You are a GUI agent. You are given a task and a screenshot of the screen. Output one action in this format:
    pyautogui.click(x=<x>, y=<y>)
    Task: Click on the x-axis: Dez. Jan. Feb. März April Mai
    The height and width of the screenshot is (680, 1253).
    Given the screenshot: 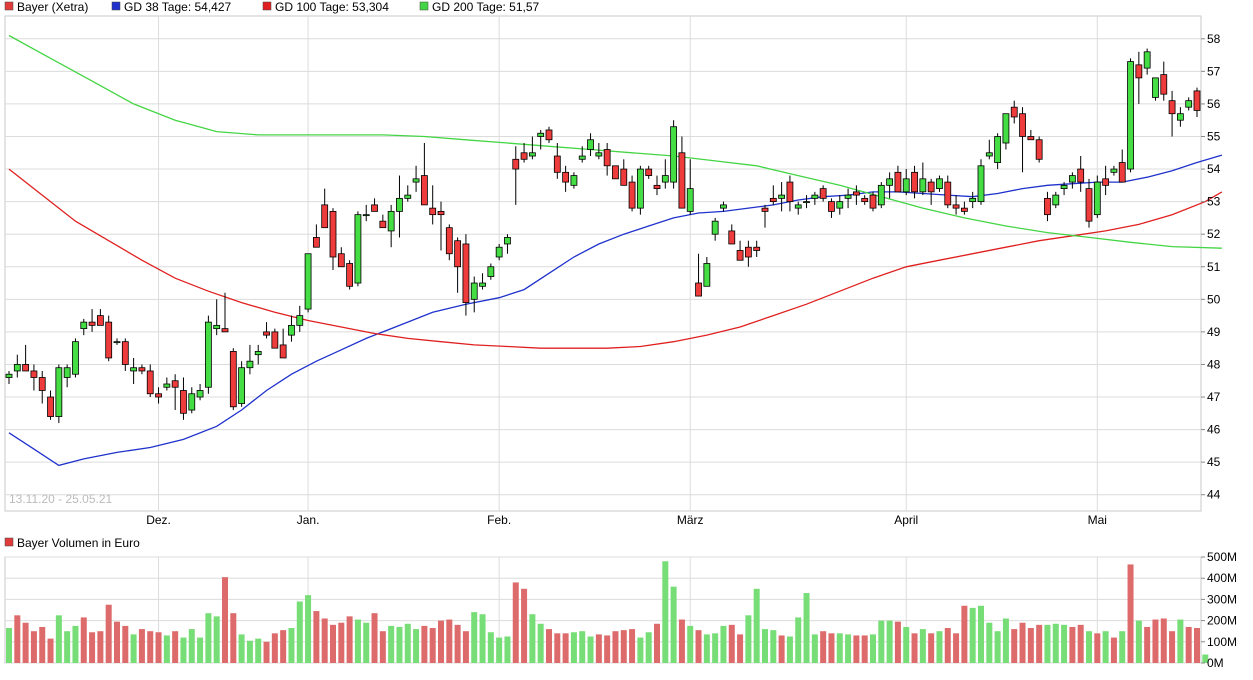 What is the action you would take?
    pyautogui.click(x=626, y=520)
    